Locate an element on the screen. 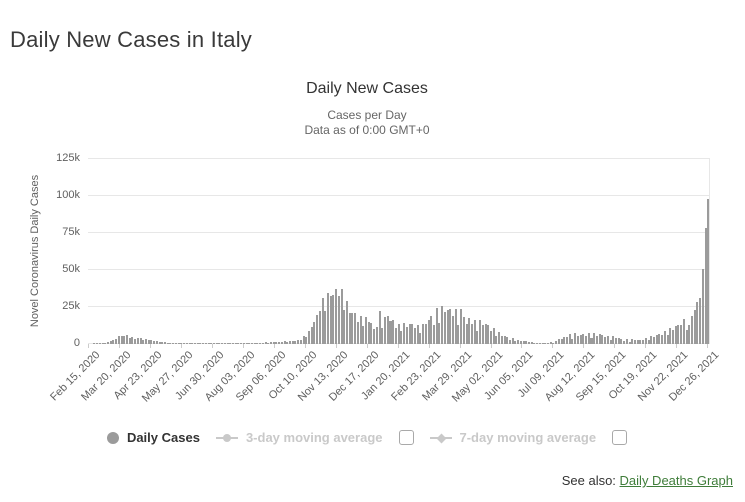 The height and width of the screenshot is (502, 745). legend-item-3day-moving-average: 3-day moving average is located at coordinates (299, 437).